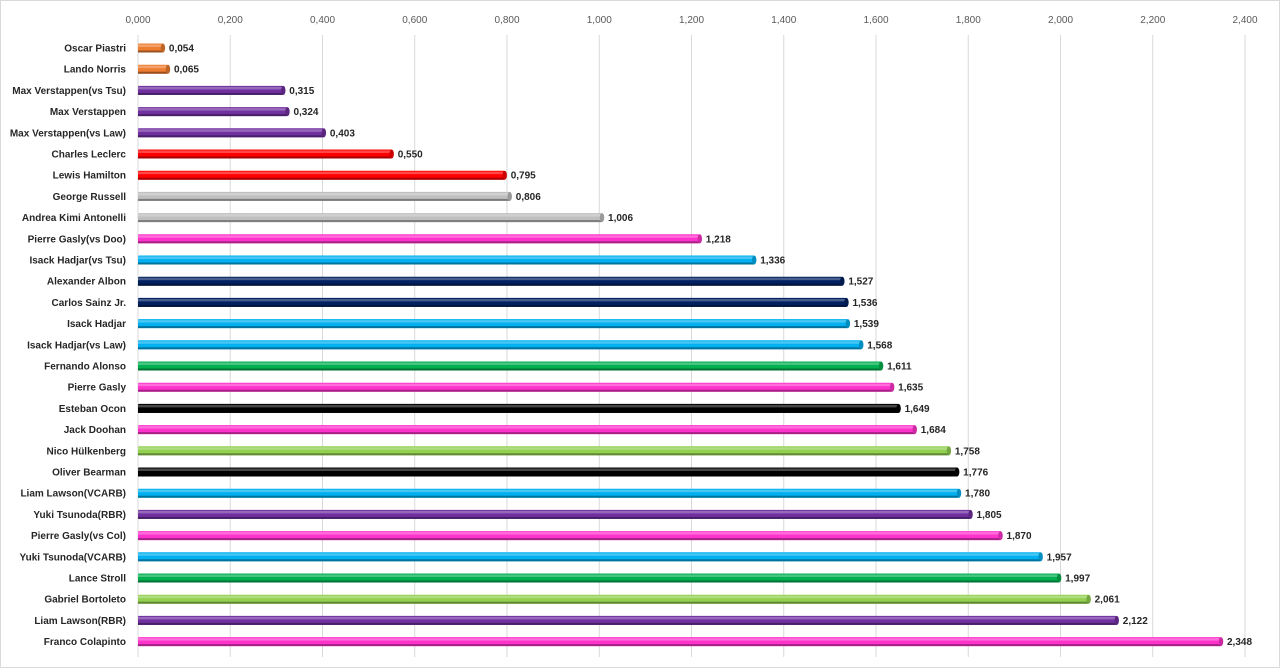 The width and height of the screenshot is (1280, 669). What do you see at coordinates (1152, 20) in the screenshot?
I see `x-tick-label: 2,200` at bounding box center [1152, 20].